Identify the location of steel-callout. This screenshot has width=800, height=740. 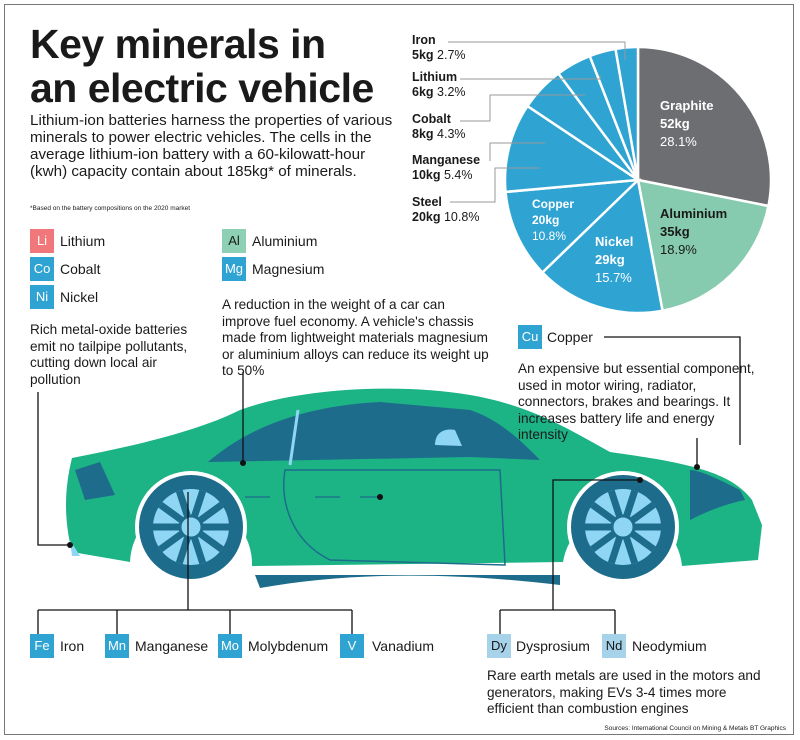
(195, 563).